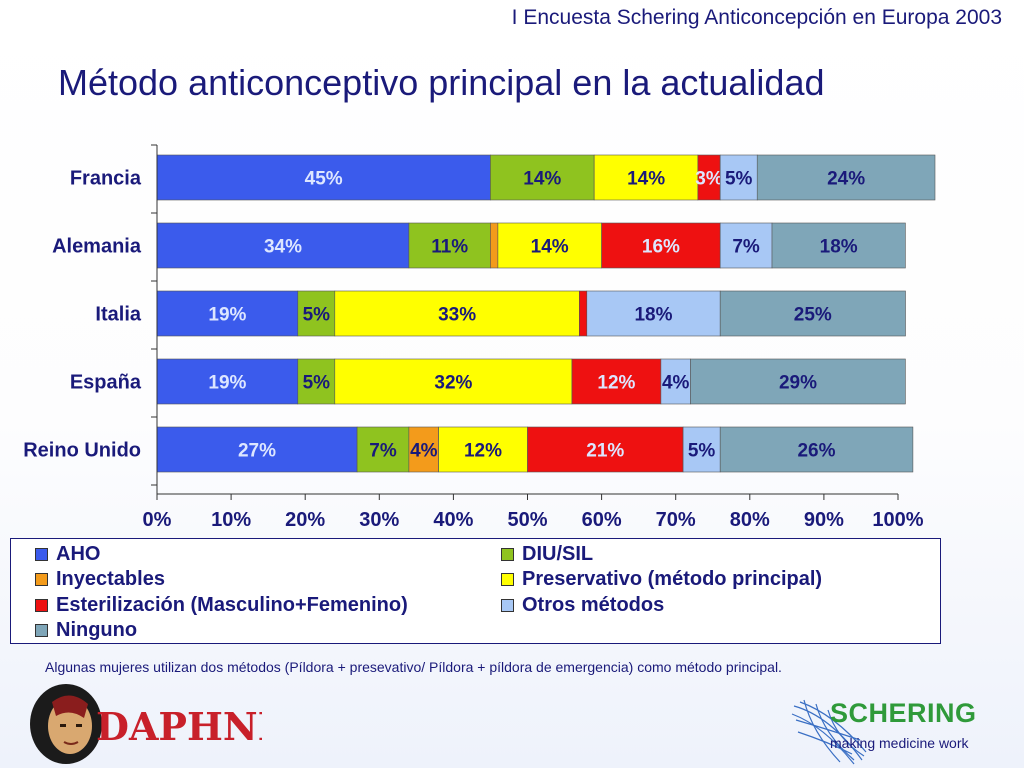 This screenshot has width=1024, height=768. I want to click on data-label: 33%, so click(457, 315).